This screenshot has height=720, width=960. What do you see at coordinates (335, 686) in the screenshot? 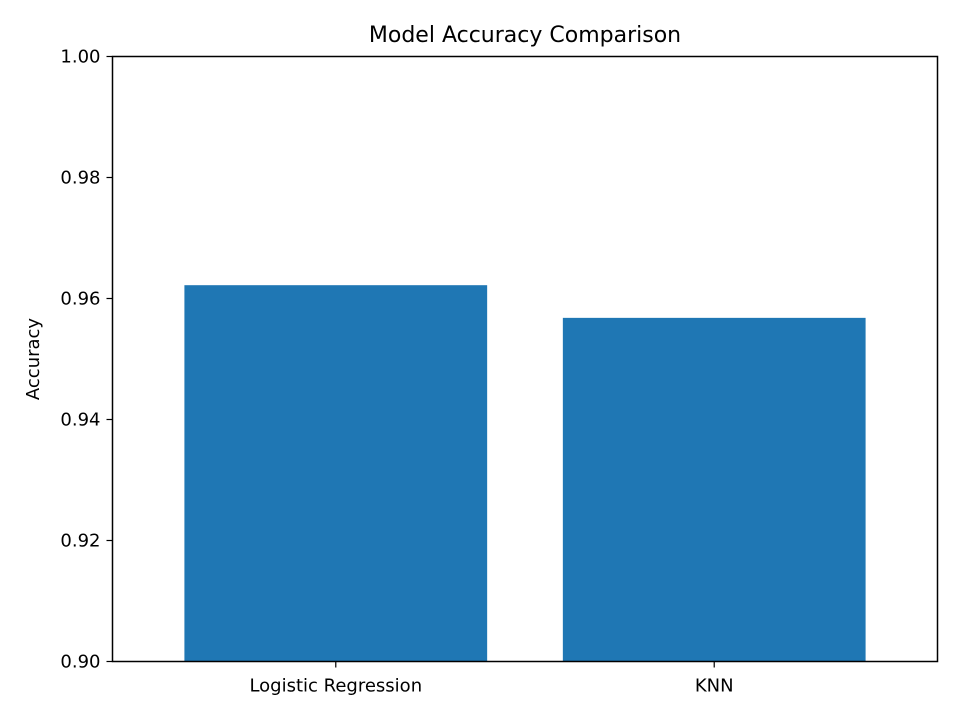
I see `x-tick-label: Logistic Regression` at bounding box center [335, 686].